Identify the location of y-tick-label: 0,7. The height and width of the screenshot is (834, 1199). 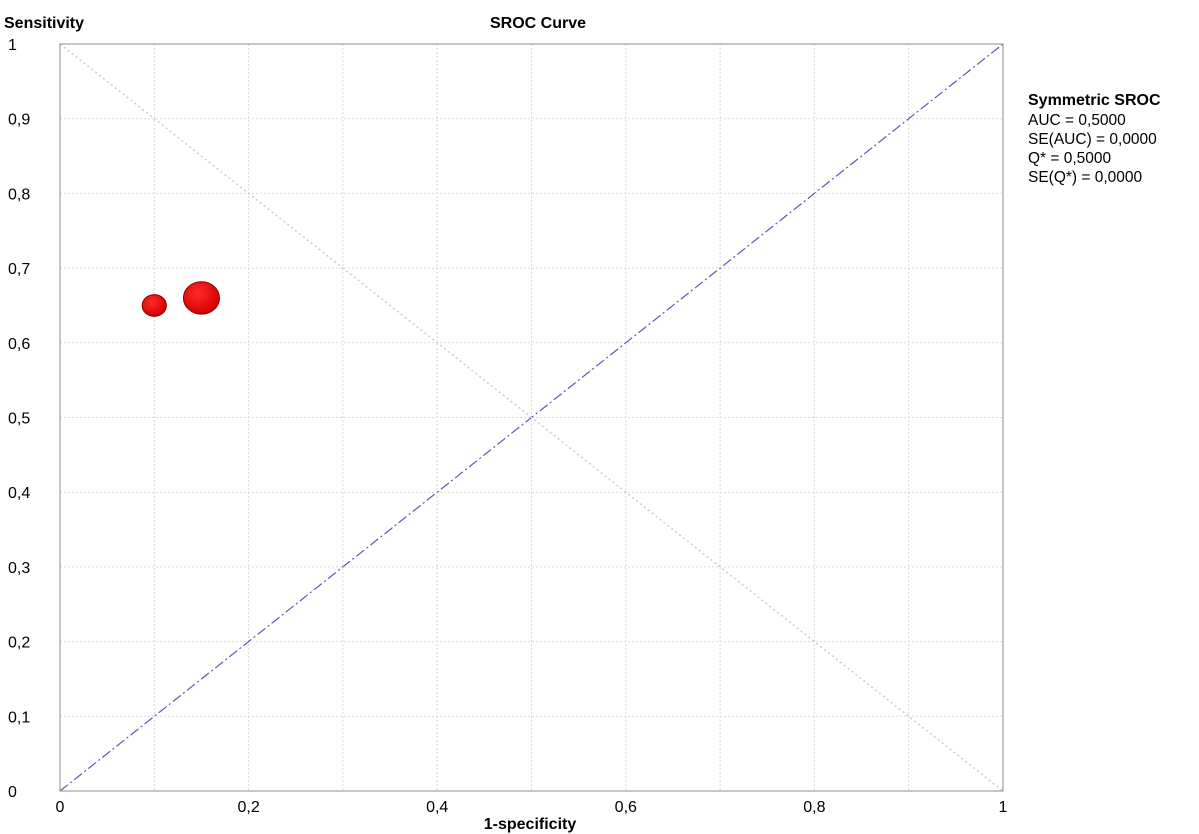
(19, 269).